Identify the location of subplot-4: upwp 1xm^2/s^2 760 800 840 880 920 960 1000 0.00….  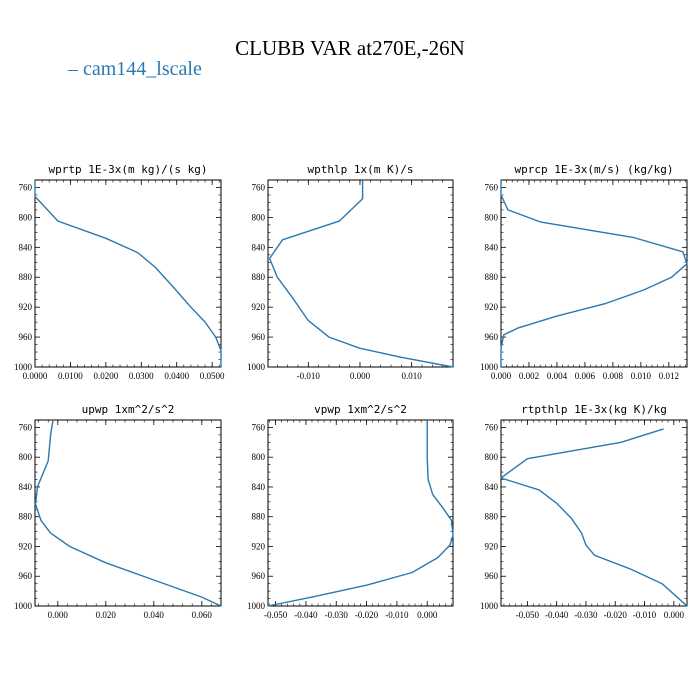
(118, 511).